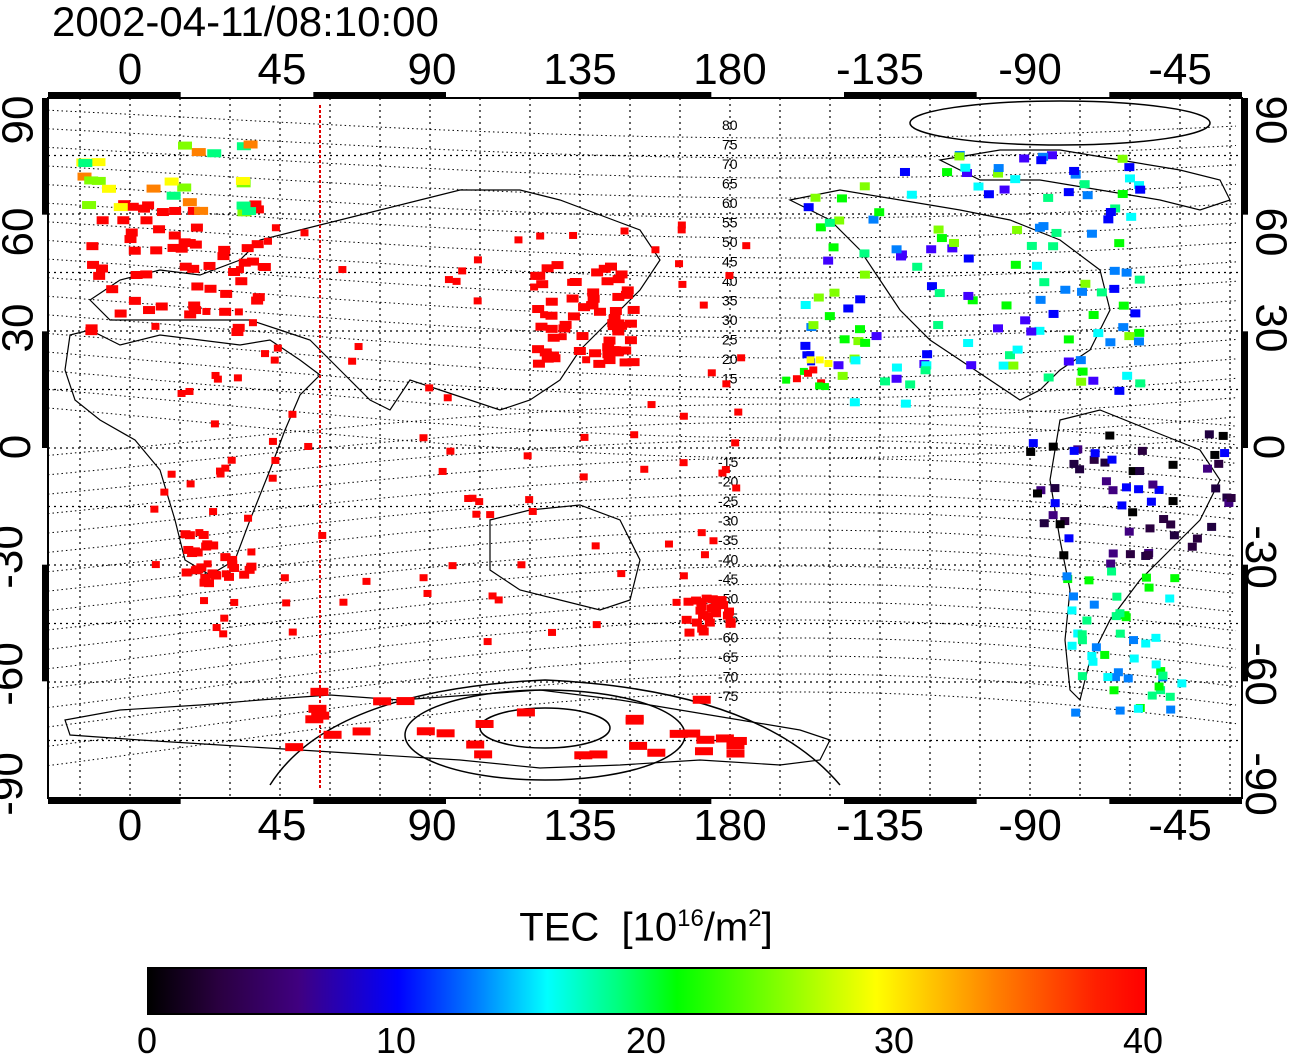 This screenshot has height=1057, width=1292. I want to click on contour-label: 20, so click(730, 359).